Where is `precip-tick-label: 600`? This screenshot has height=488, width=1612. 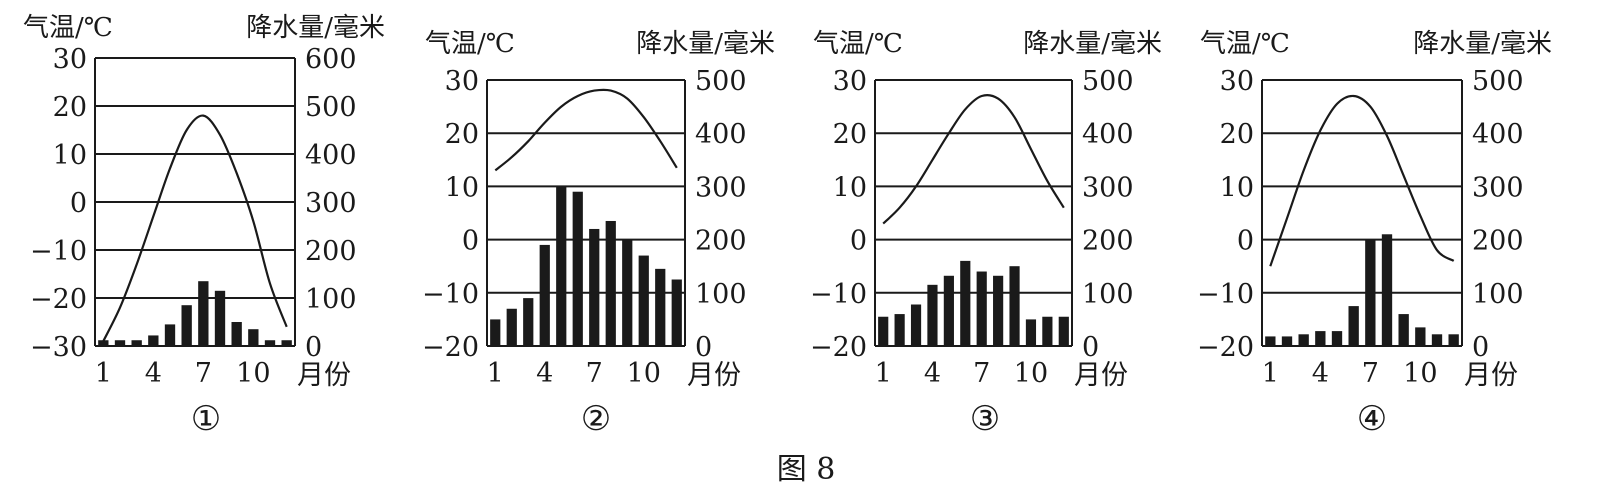
precip-tick-label: 600 is located at coordinates (331, 59).